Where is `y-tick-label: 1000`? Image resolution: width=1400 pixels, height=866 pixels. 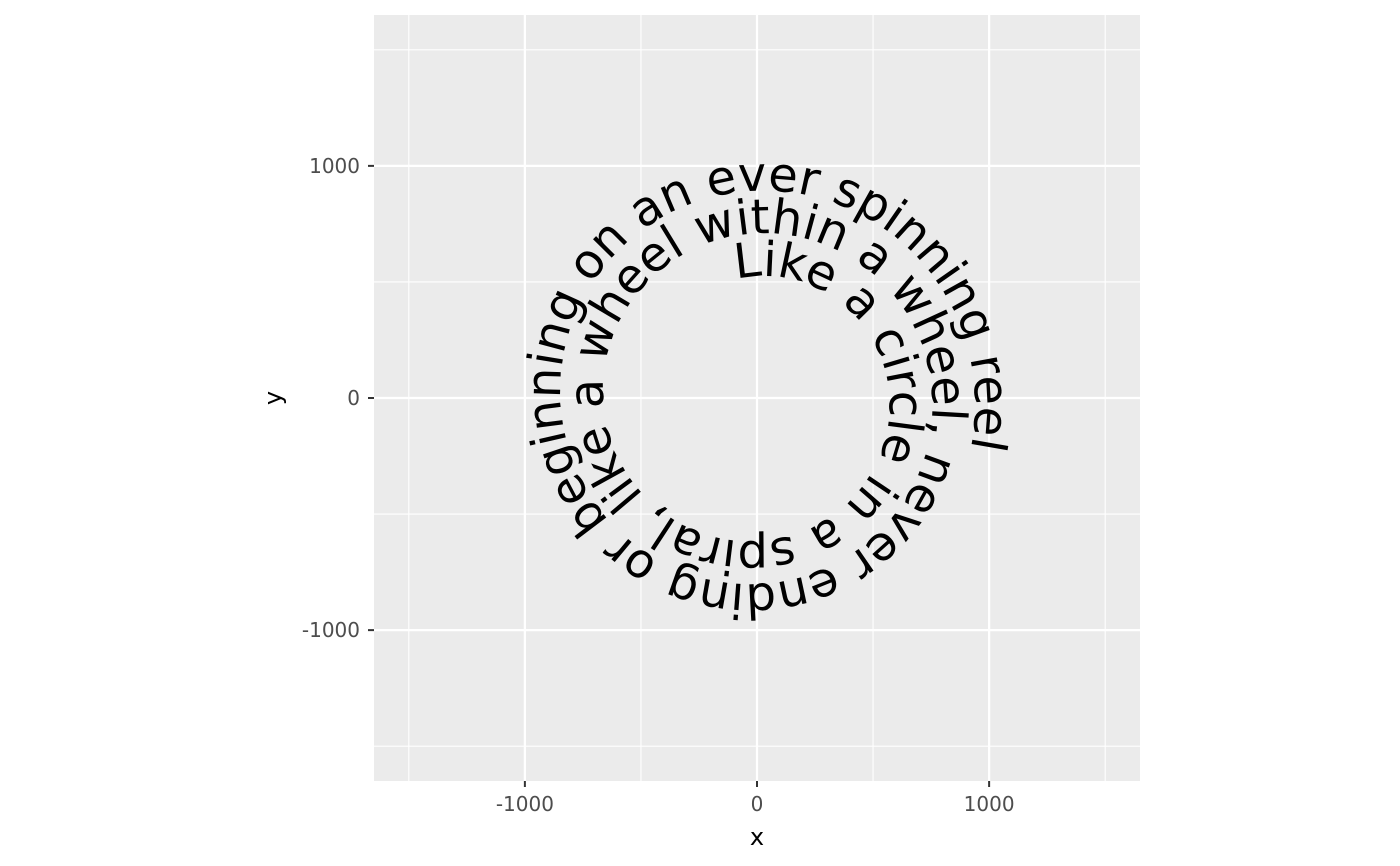 y-tick-label: 1000 is located at coordinates (334, 166).